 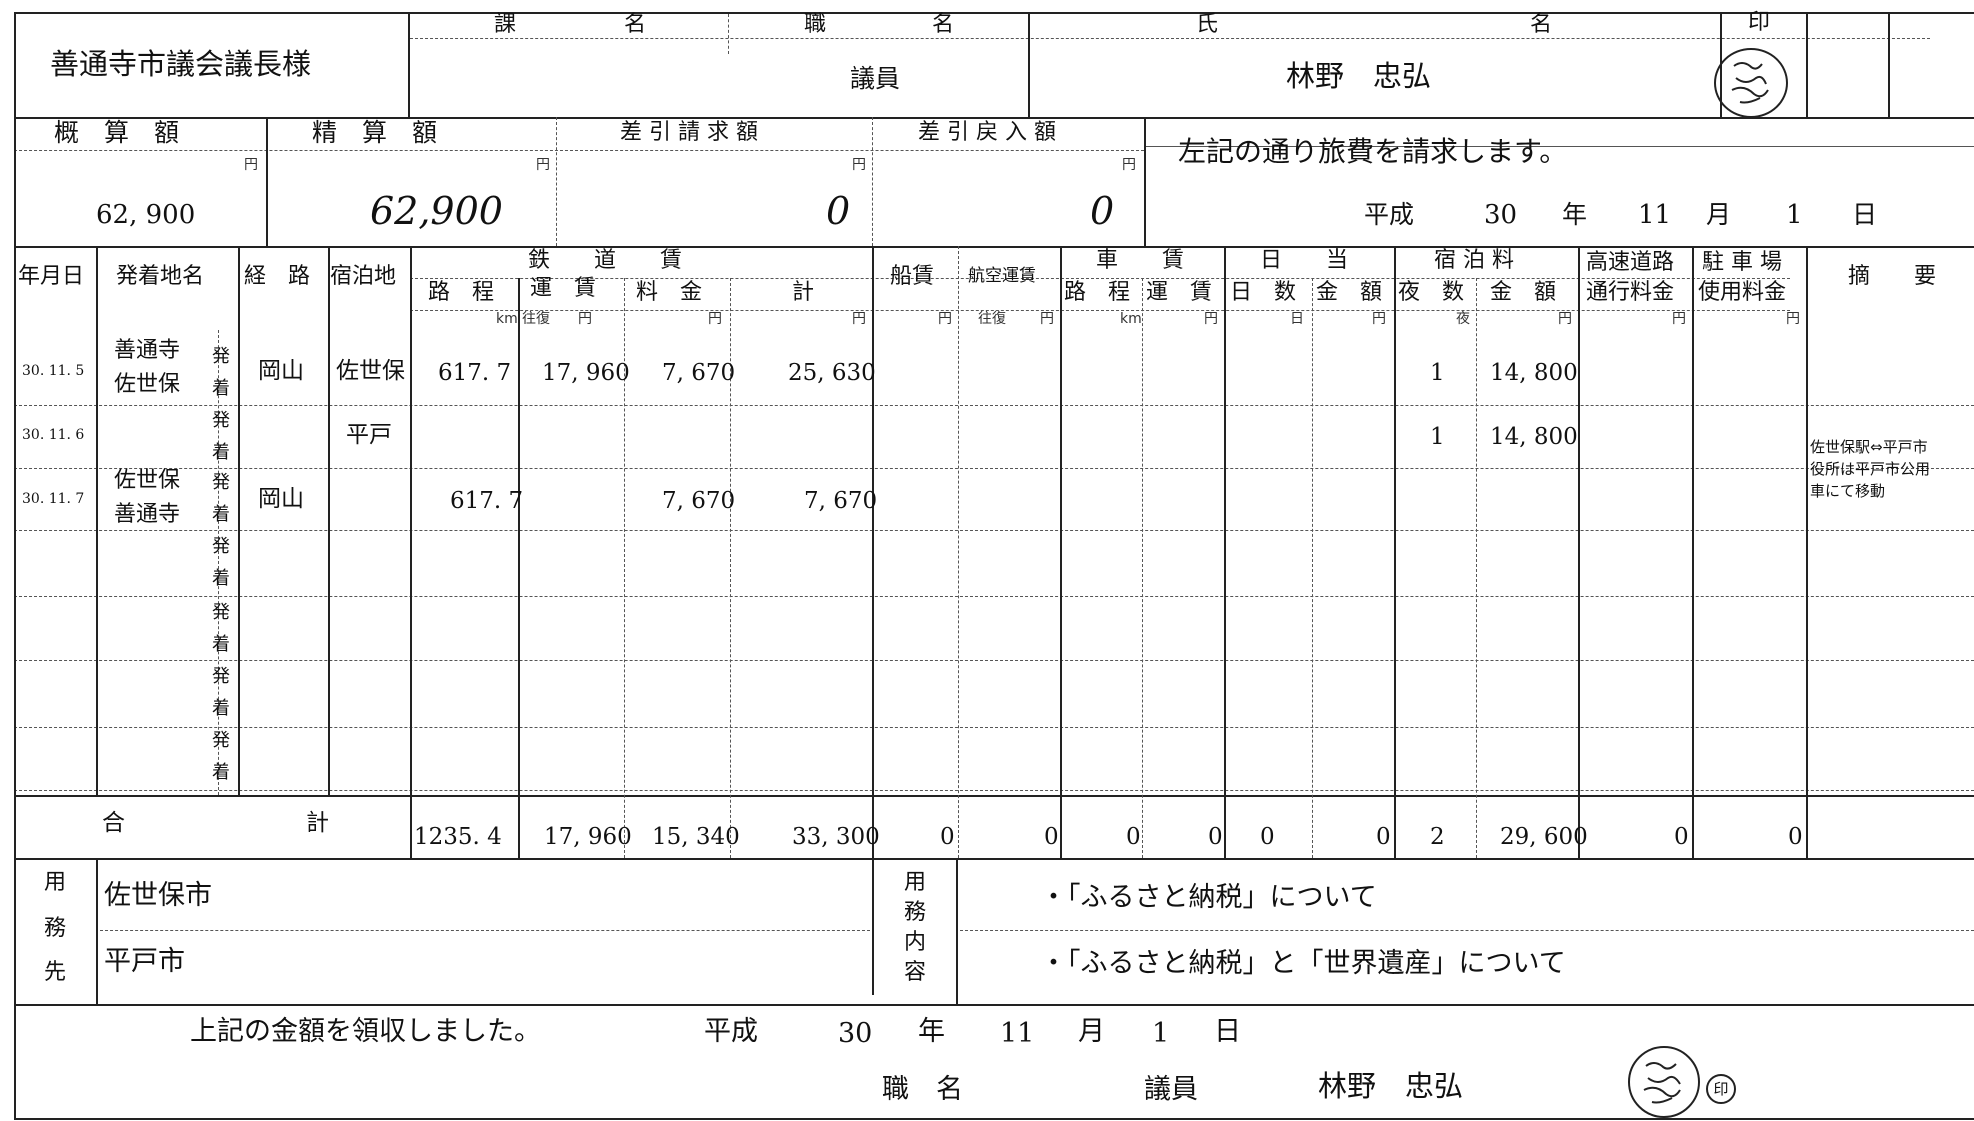 I want to click on content-label: 容, so click(x=915, y=972).